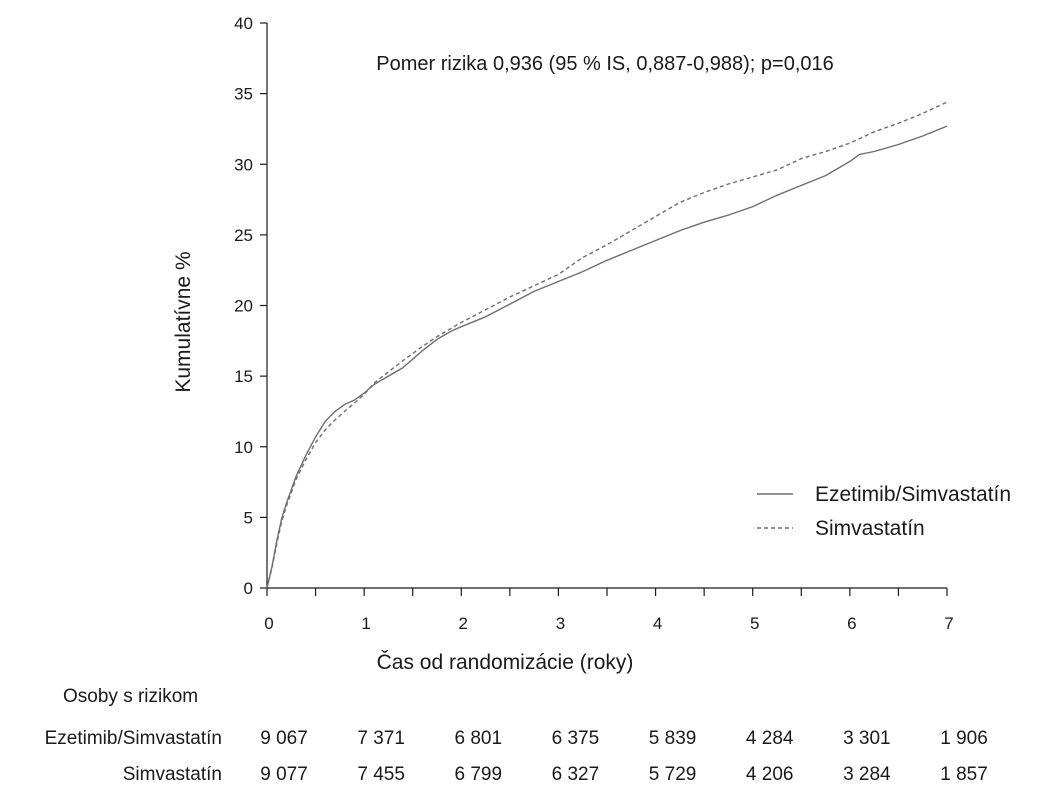 Image resolution: width=1059 pixels, height=787 pixels. What do you see at coordinates (243, 306) in the screenshot?
I see `y-tick-label: 20` at bounding box center [243, 306].